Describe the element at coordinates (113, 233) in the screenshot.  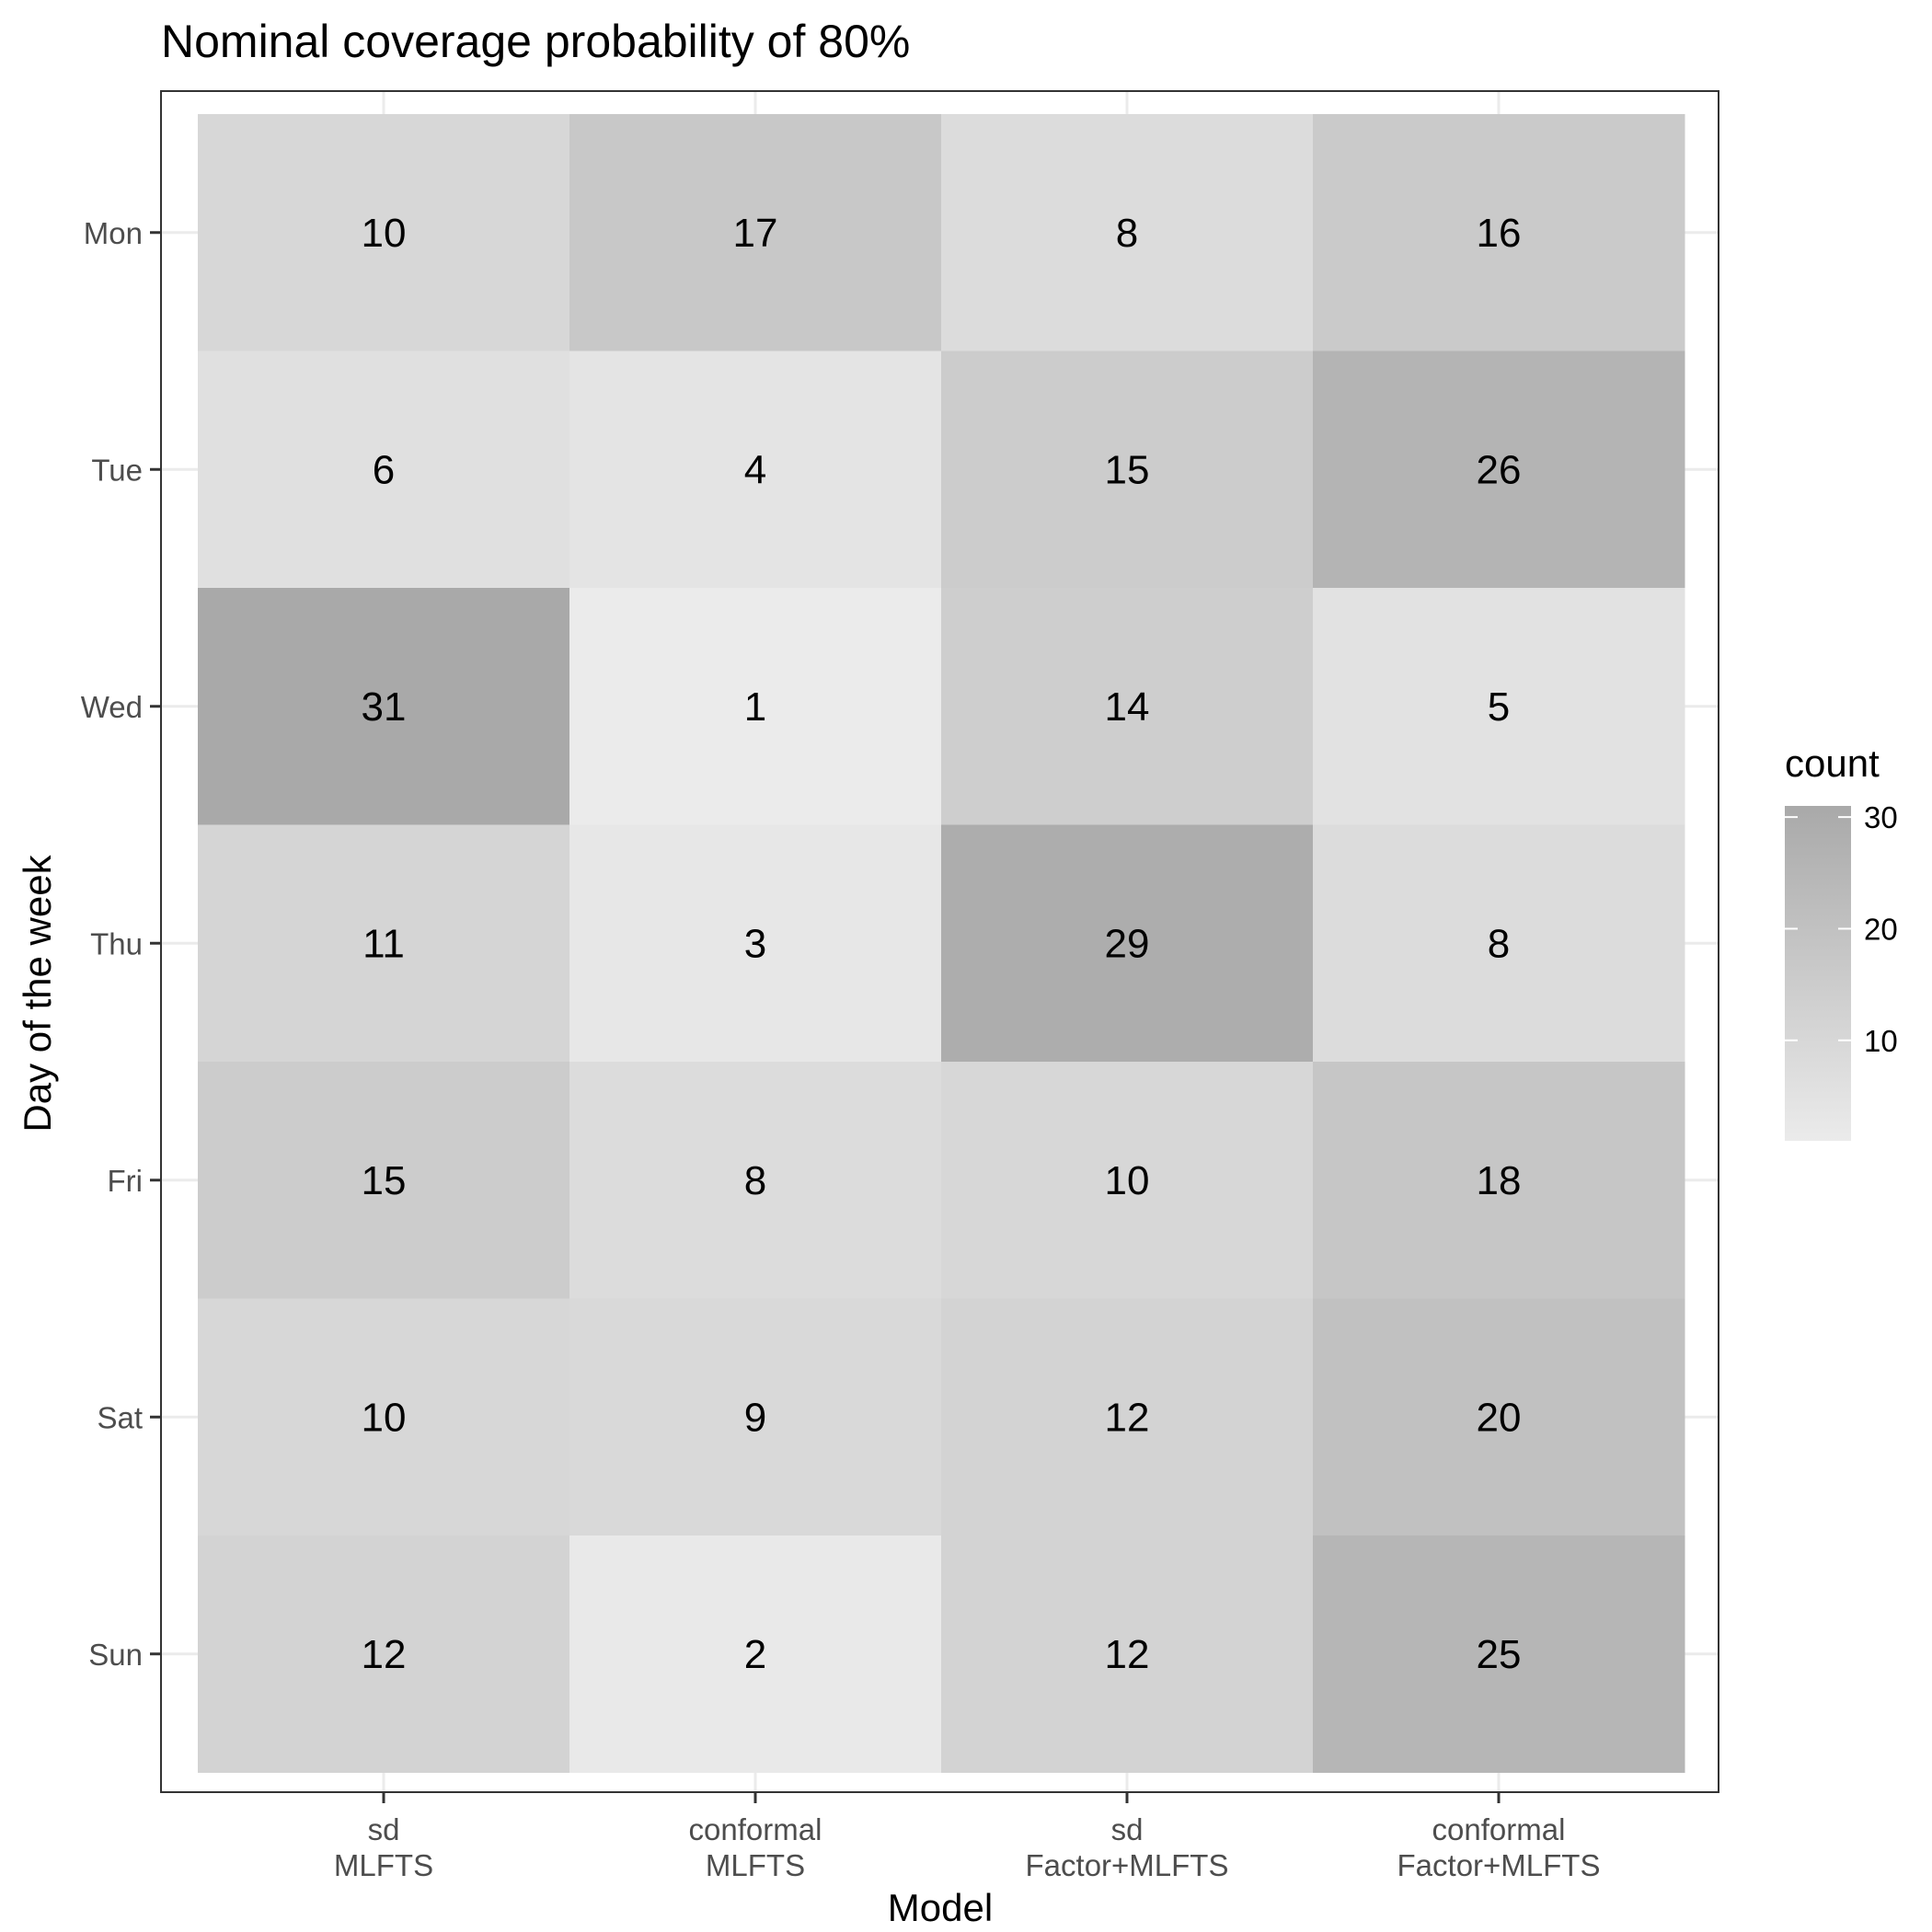
I see `y-tick-label: Mon` at that location.